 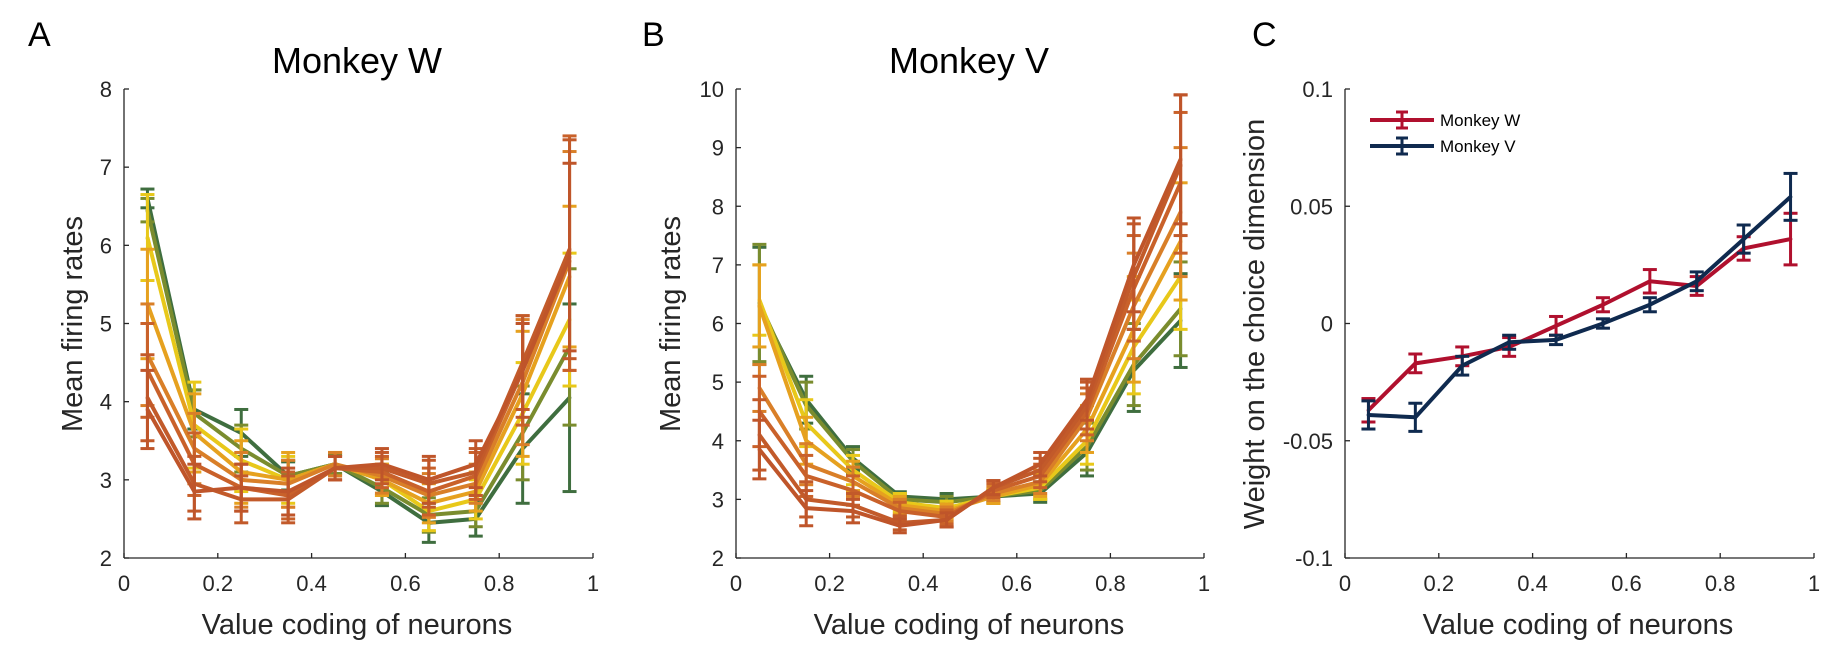 What do you see at coordinates (1110, 583) in the screenshot?
I see `chart-b-xtick-label: 0.8` at bounding box center [1110, 583].